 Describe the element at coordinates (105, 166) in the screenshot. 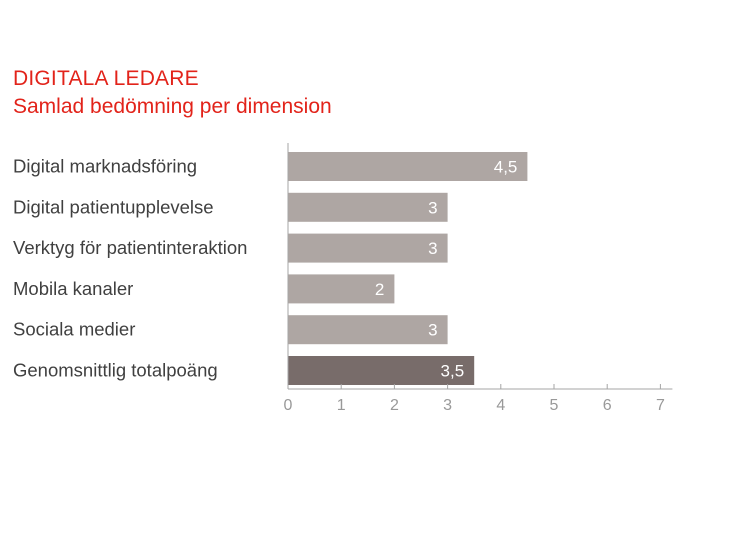

I see `category-label-1: Digital marknadsföring` at that location.